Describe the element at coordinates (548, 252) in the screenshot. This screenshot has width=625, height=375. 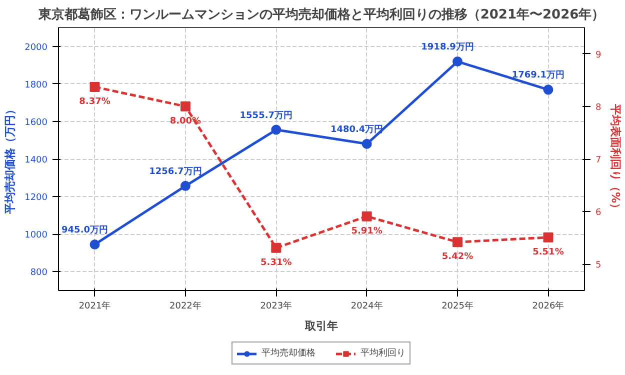
I see `data-label: 5.51%` at that location.